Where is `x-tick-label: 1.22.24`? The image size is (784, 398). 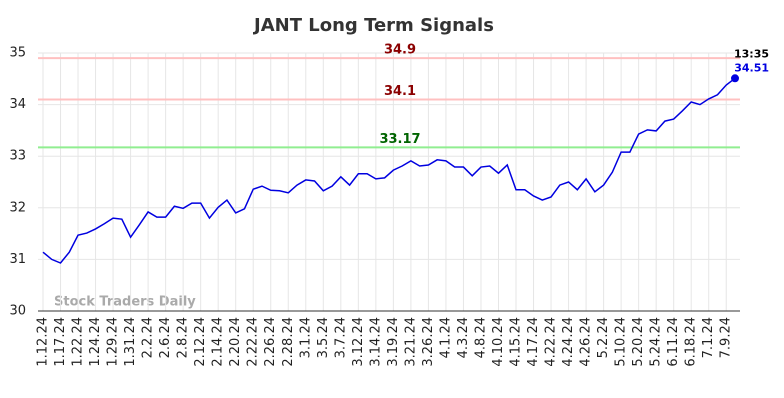
x-tick-label: 1.22.24 is located at coordinates (78, 342).